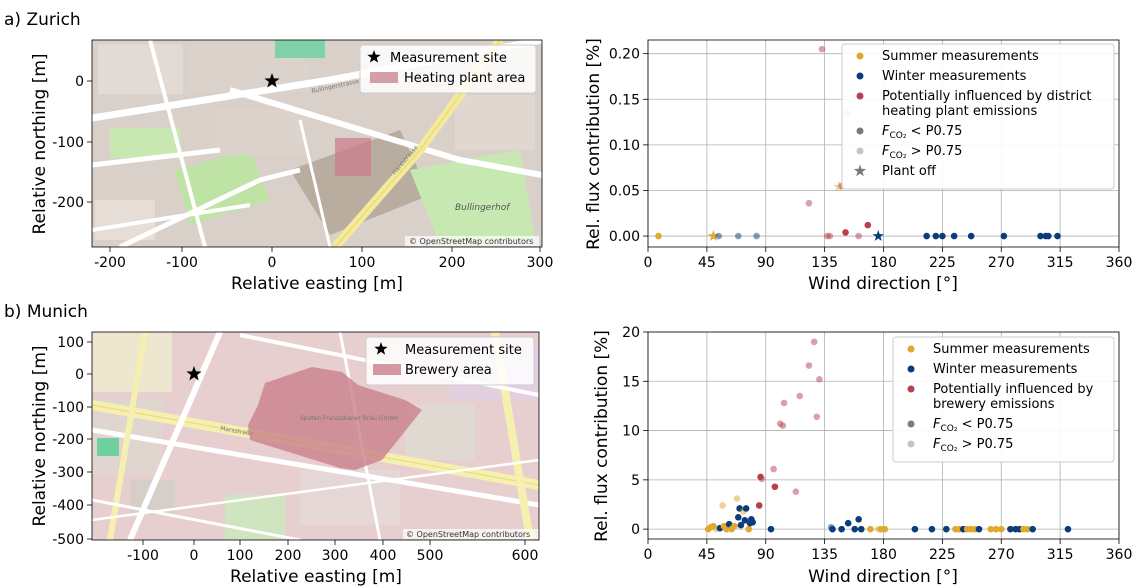 The image size is (1135, 586). What do you see at coordinates (383, 556) in the screenshot?
I see `map-xtick-label: 400` at bounding box center [383, 556].